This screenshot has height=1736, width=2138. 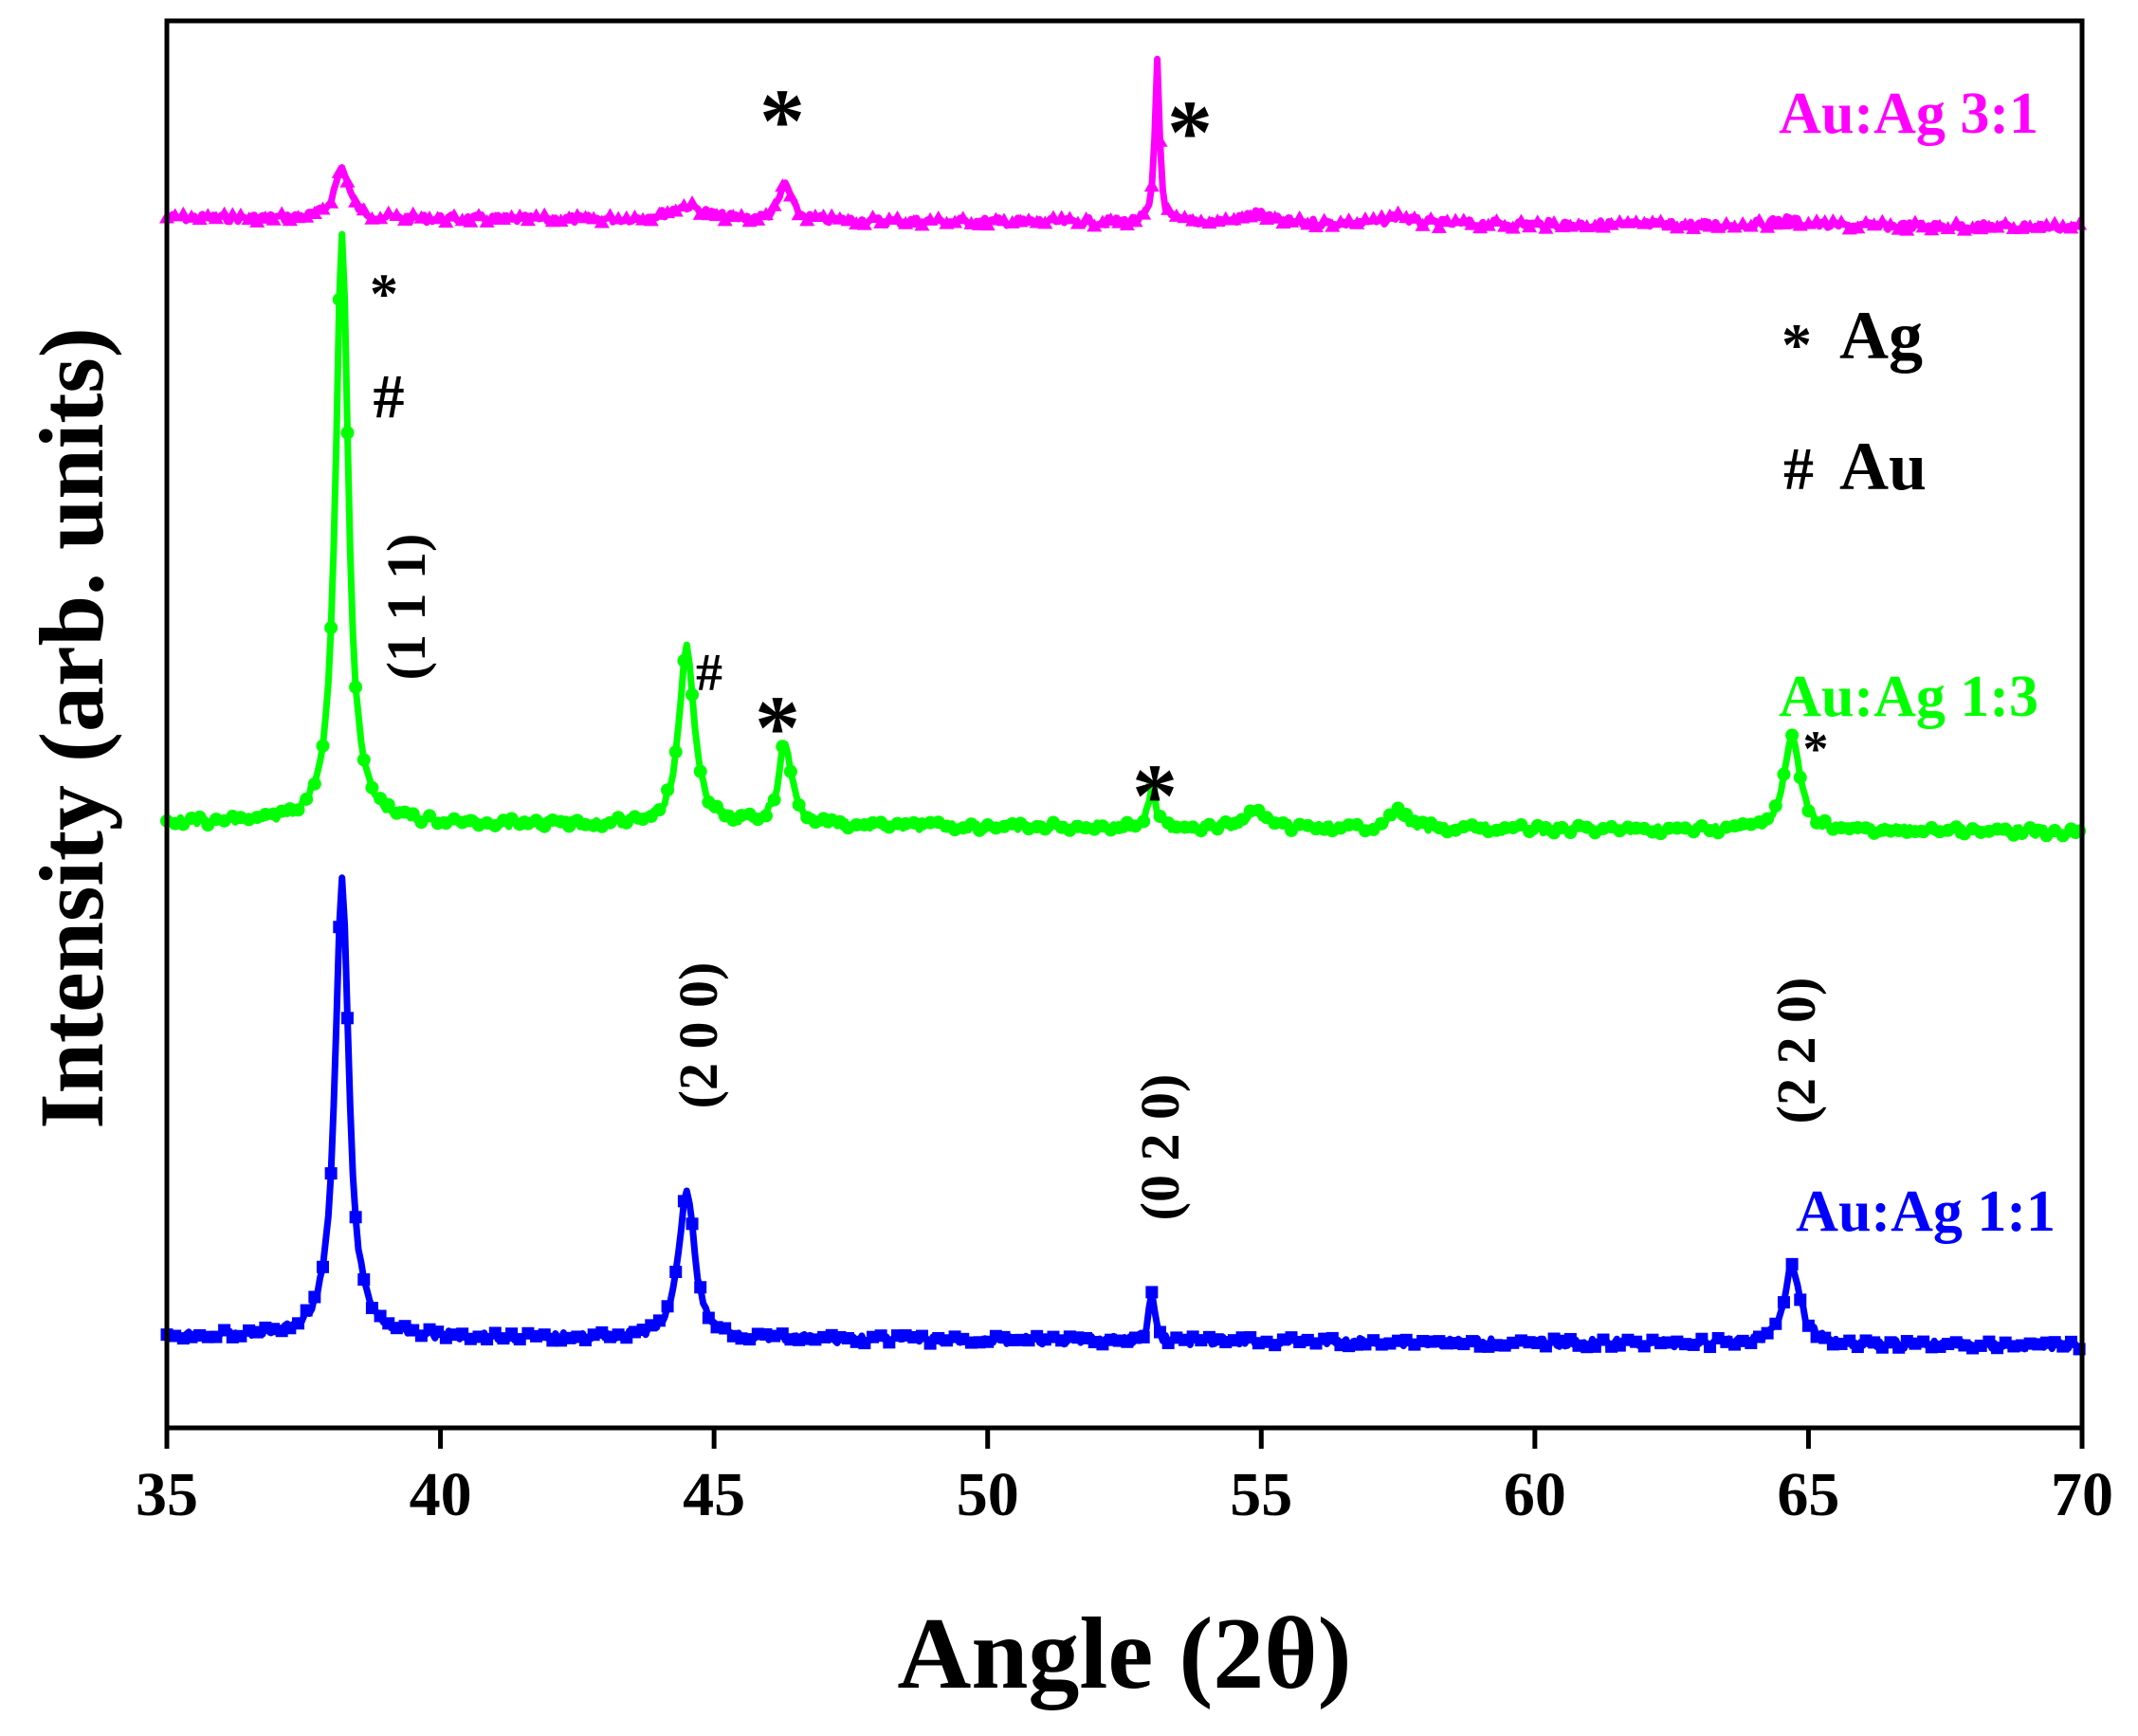 What do you see at coordinates (1883, 466) in the screenshot?
I see `legend-label-au: Au` at bounding box center [1883, 466].